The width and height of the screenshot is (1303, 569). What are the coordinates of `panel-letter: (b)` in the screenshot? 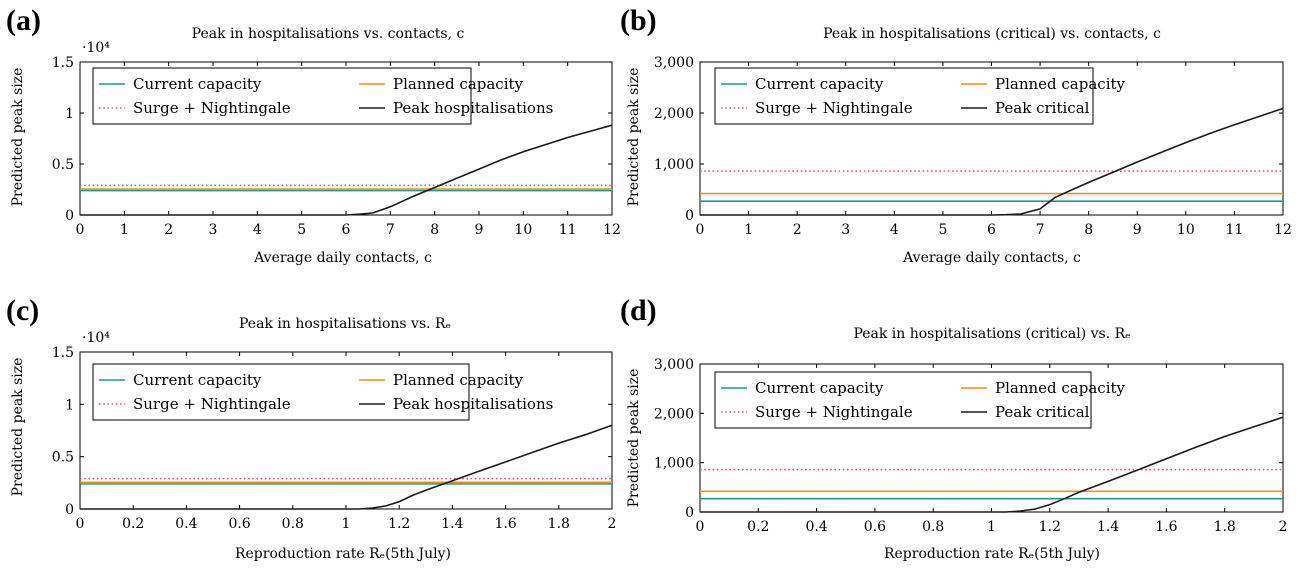 It's located at (638, 20).